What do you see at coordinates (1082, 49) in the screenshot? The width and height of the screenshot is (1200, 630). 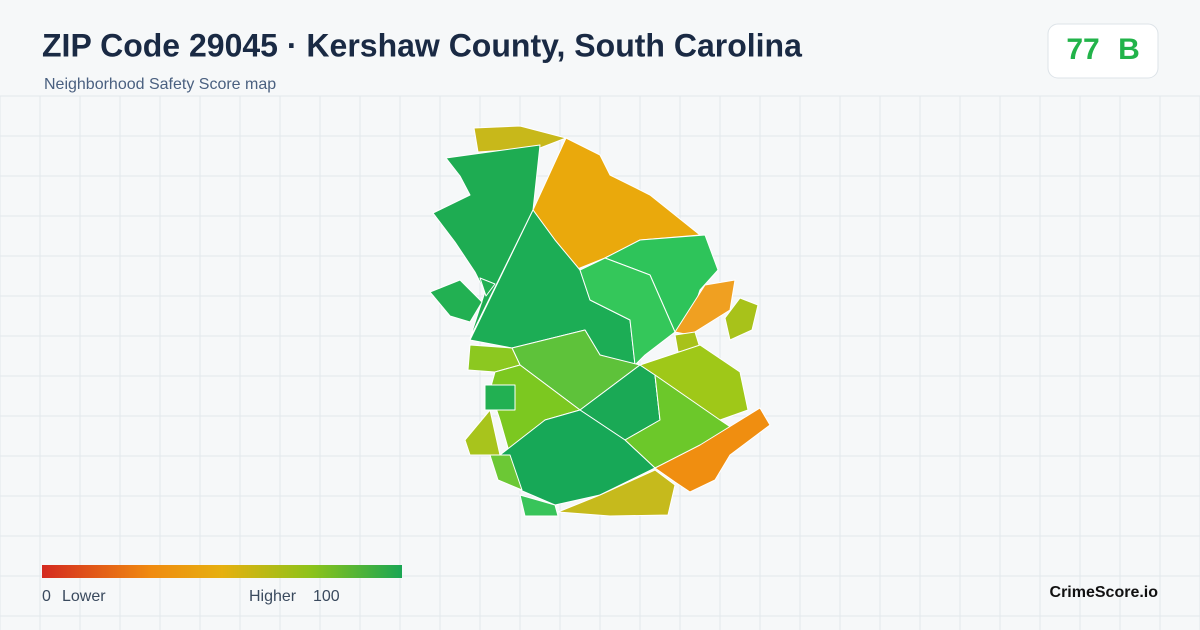 I see `score: 77` at bounding box center [1082, 49].